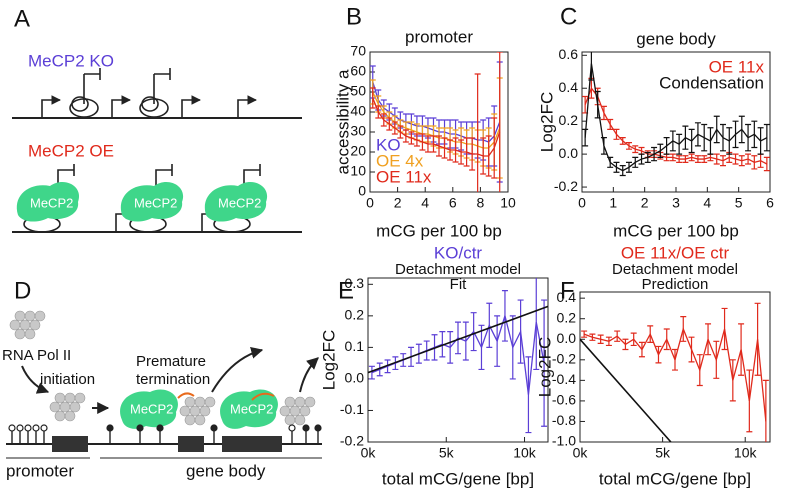 This screenshot has width=793, height=500. What do you see at coordinates (199, 409) in the screenshot?
I see `mecp2-blobs` at bounding box center [199, 409].